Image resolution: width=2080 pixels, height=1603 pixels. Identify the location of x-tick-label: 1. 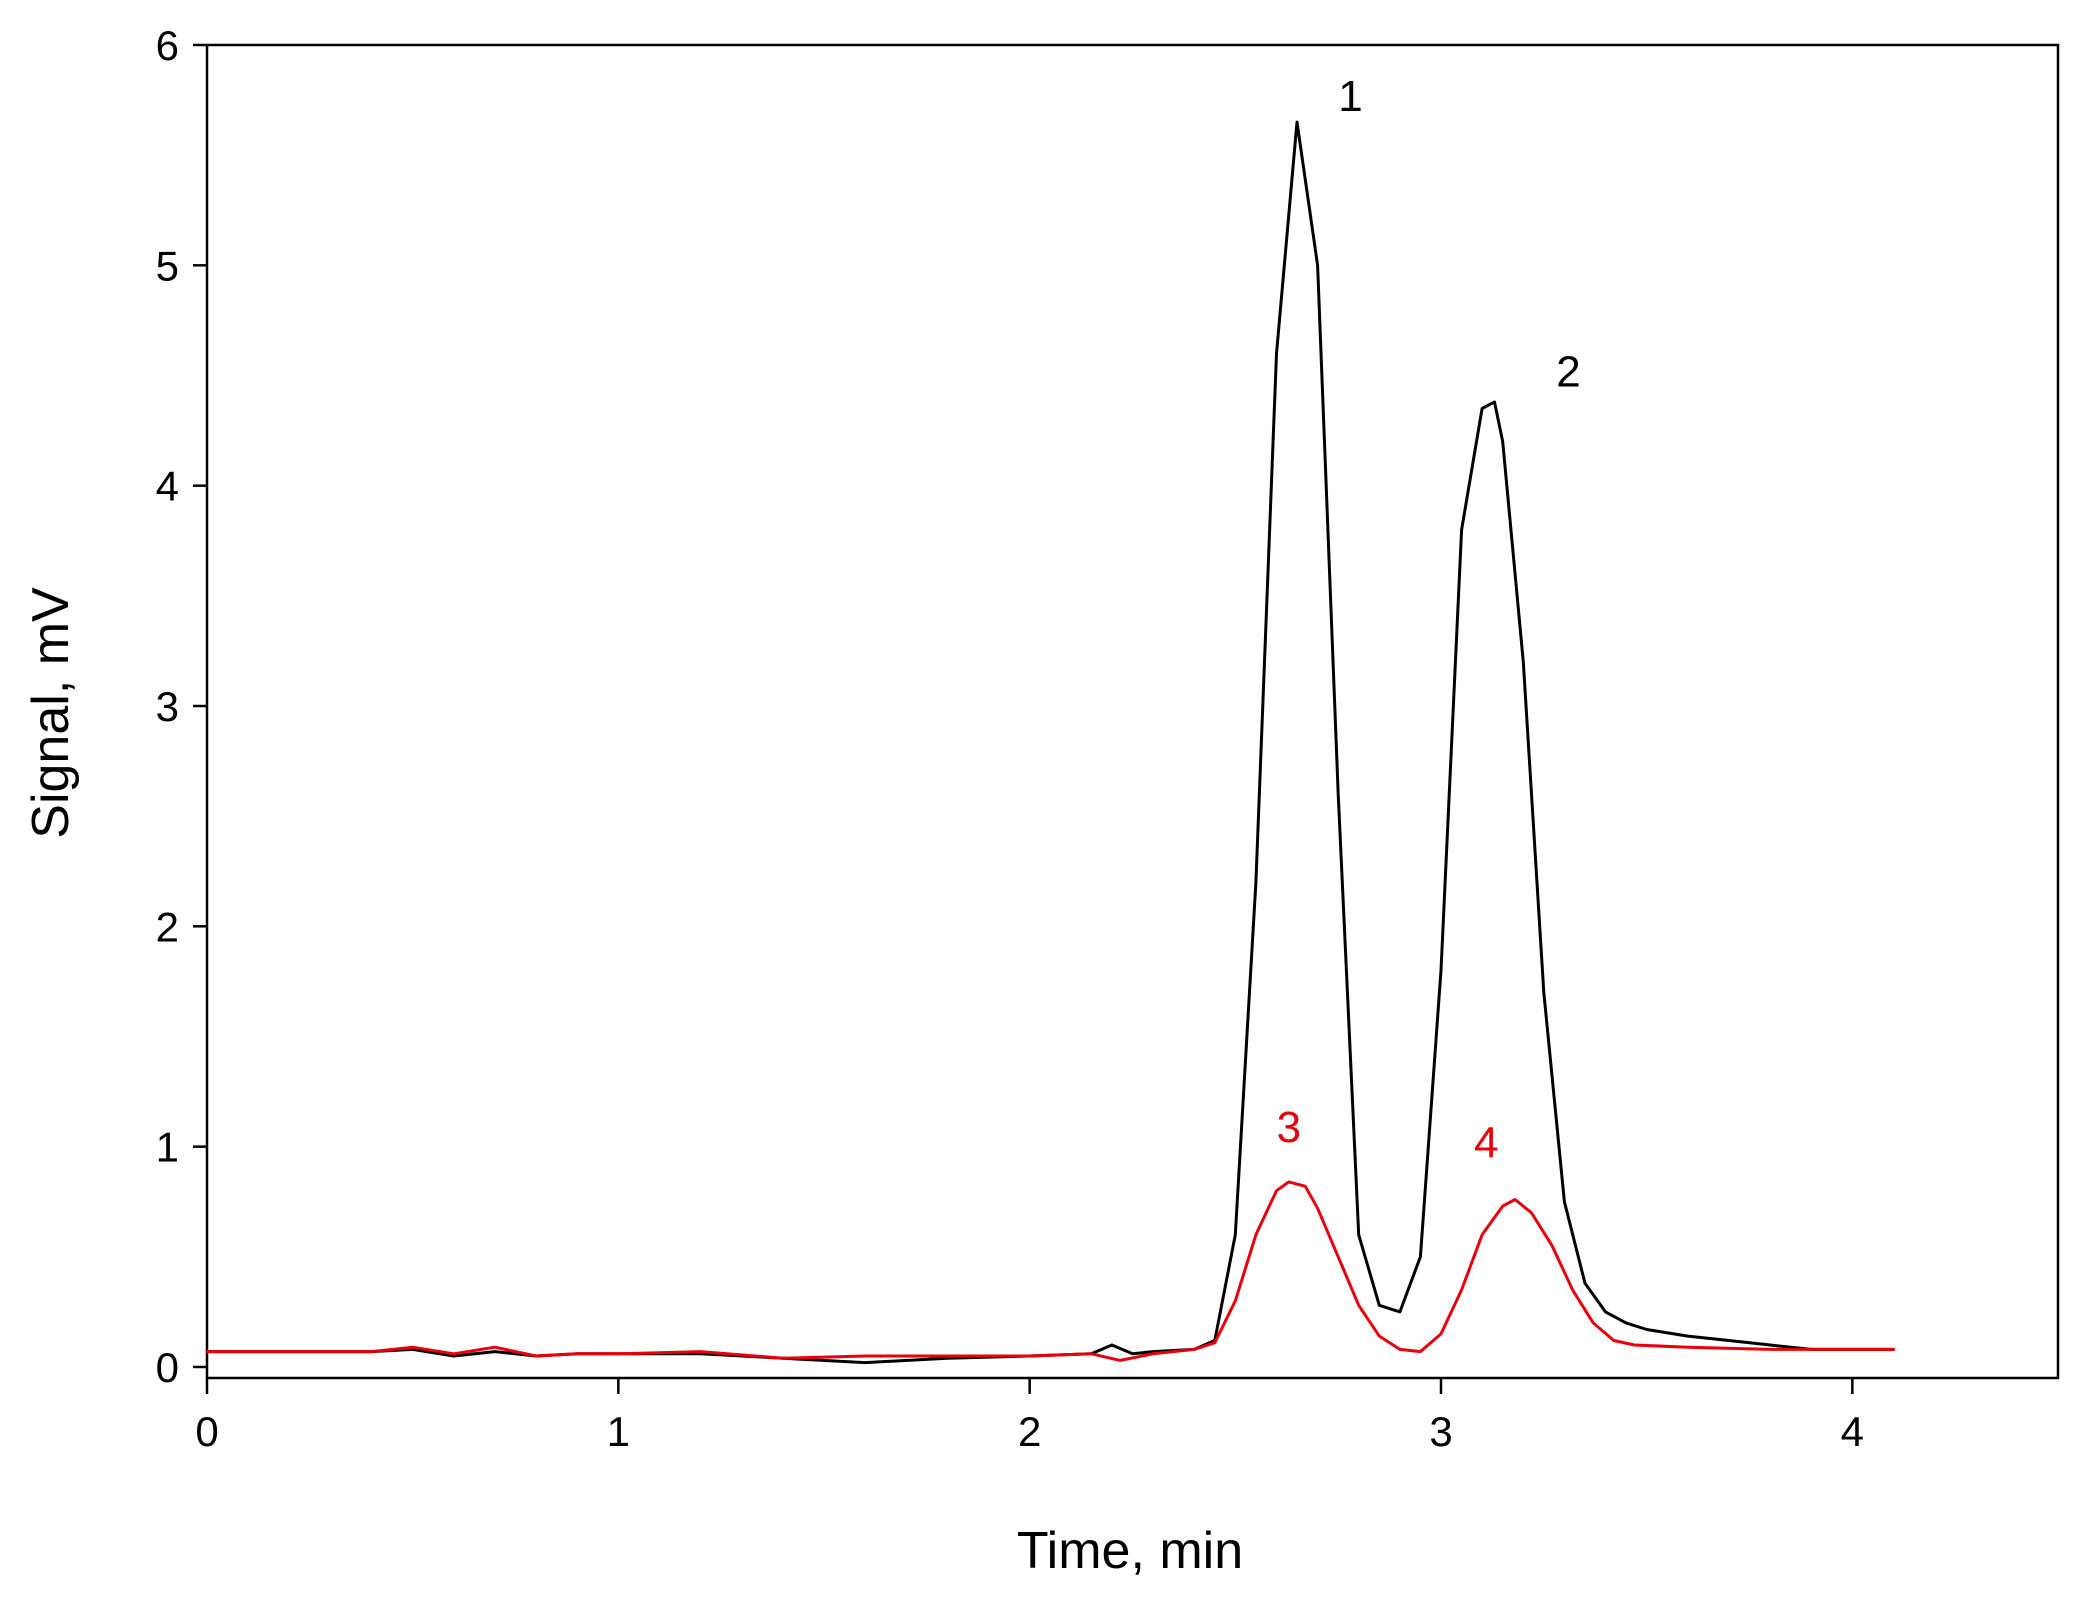
(618, 1431).